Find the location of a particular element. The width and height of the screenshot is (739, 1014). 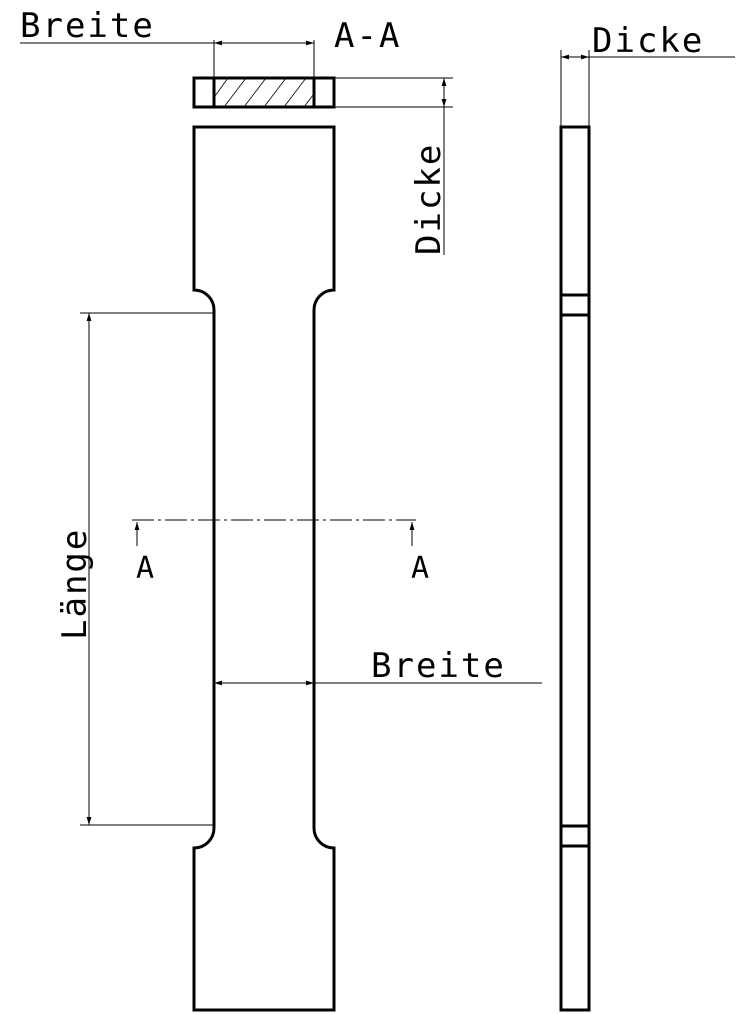

dimension-label-width-top: Breite is located at coordinates (87, 26).